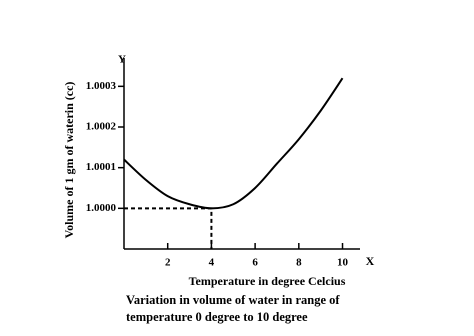 This screenshot has height=336, width=474. I want to click on y-tick-label: 1.0001, so click(101, 167).